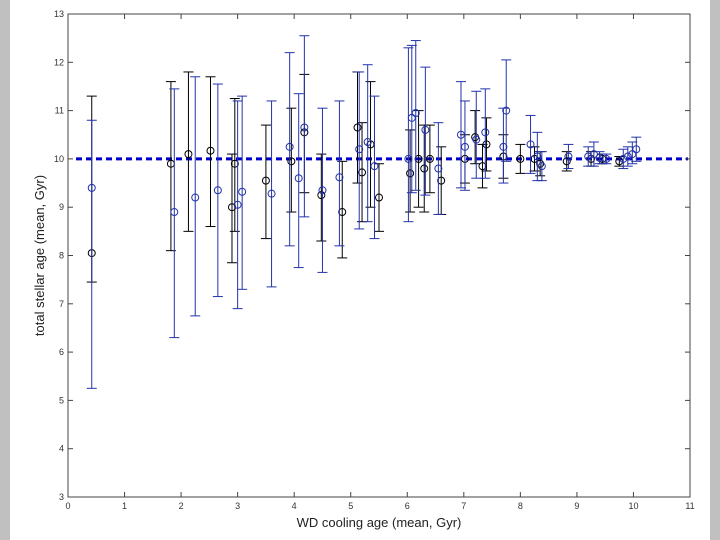  I want to click on y-tick-label: 12, so click(59, 62).